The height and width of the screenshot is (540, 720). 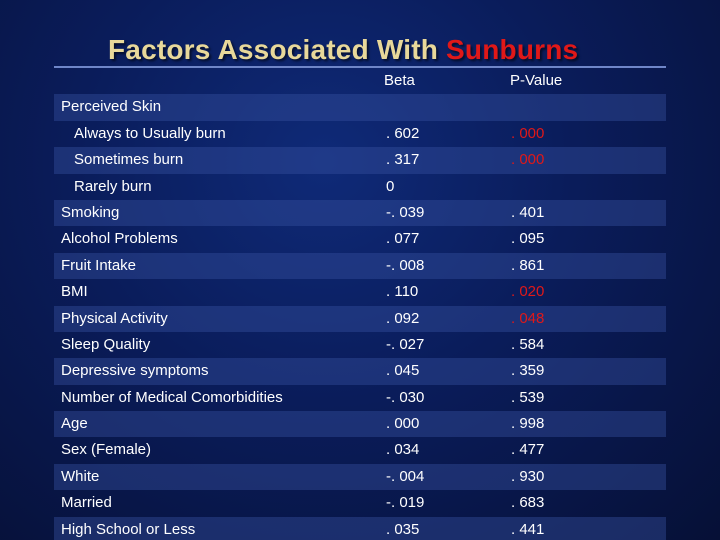 I want to click on p-value: . 359, so click(x=528, y=371).